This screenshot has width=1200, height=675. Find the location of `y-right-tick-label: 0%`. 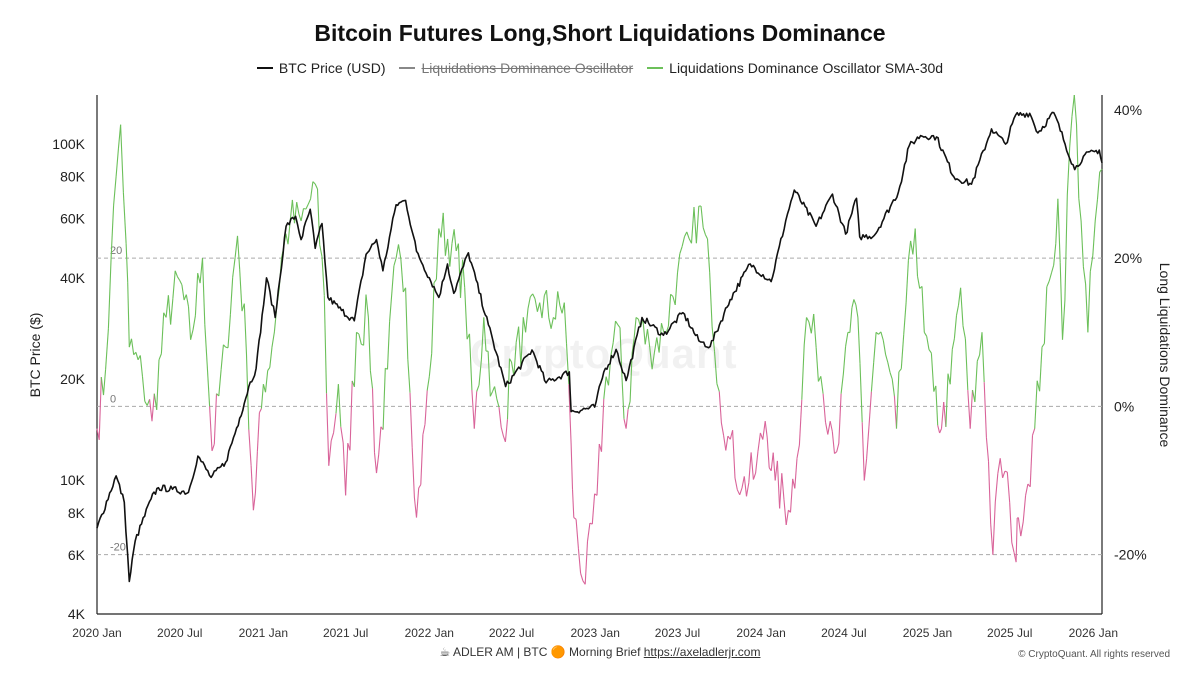

y-right-tick-label: 0% is located at coordinates (1124, 406).